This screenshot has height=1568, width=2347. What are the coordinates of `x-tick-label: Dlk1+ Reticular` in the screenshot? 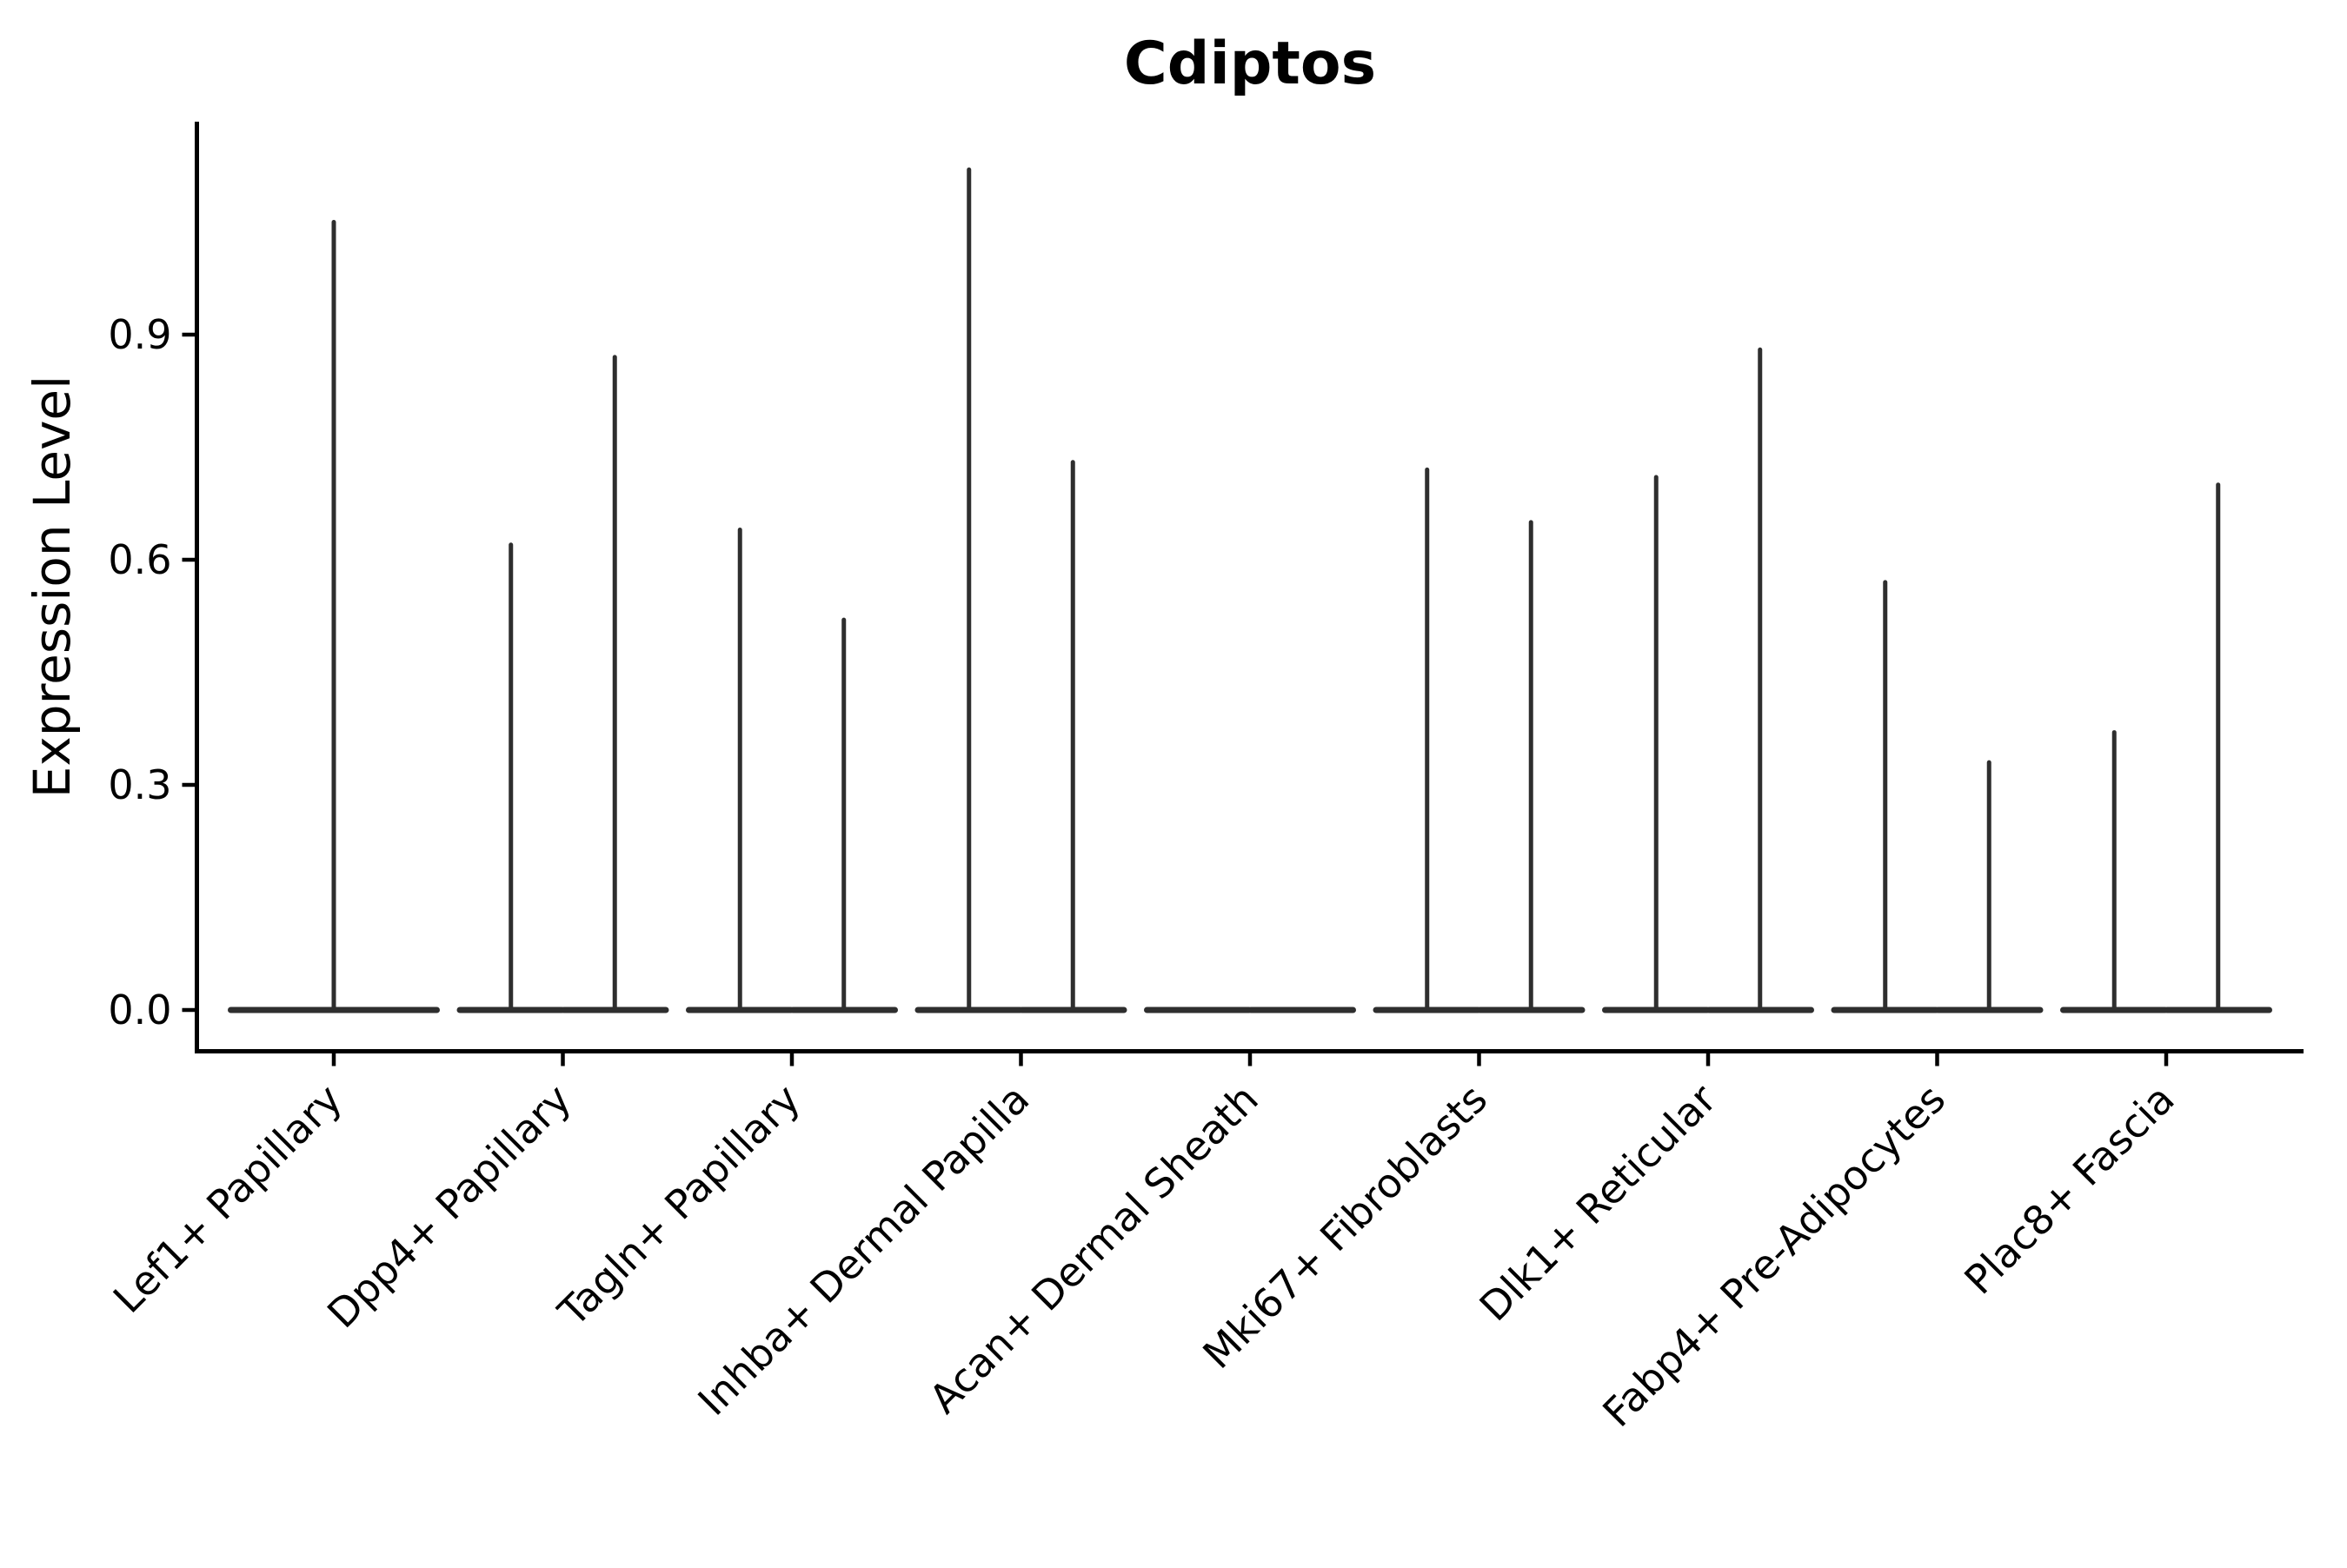 It's located at (1598, 1202).